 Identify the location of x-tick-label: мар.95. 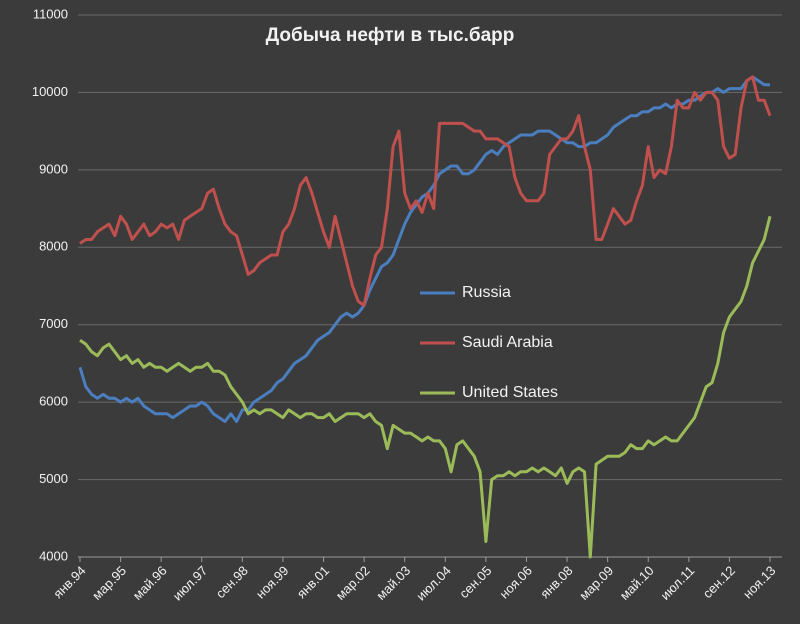
(109, 583).